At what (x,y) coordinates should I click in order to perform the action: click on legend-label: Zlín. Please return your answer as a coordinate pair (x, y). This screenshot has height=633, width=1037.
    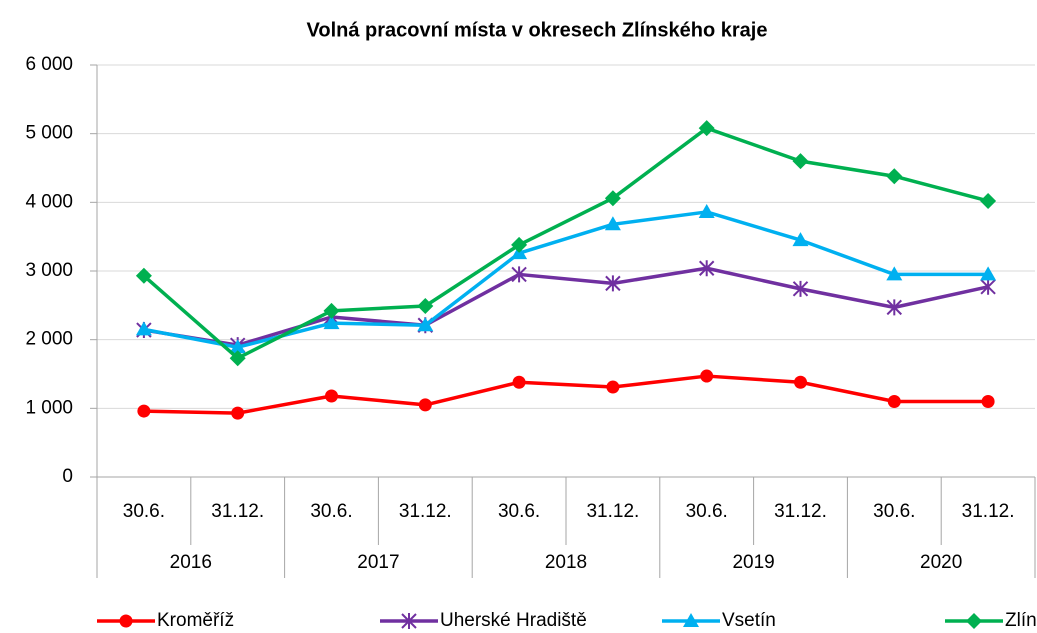
    Looking at the image, I should click on (1021, 620).